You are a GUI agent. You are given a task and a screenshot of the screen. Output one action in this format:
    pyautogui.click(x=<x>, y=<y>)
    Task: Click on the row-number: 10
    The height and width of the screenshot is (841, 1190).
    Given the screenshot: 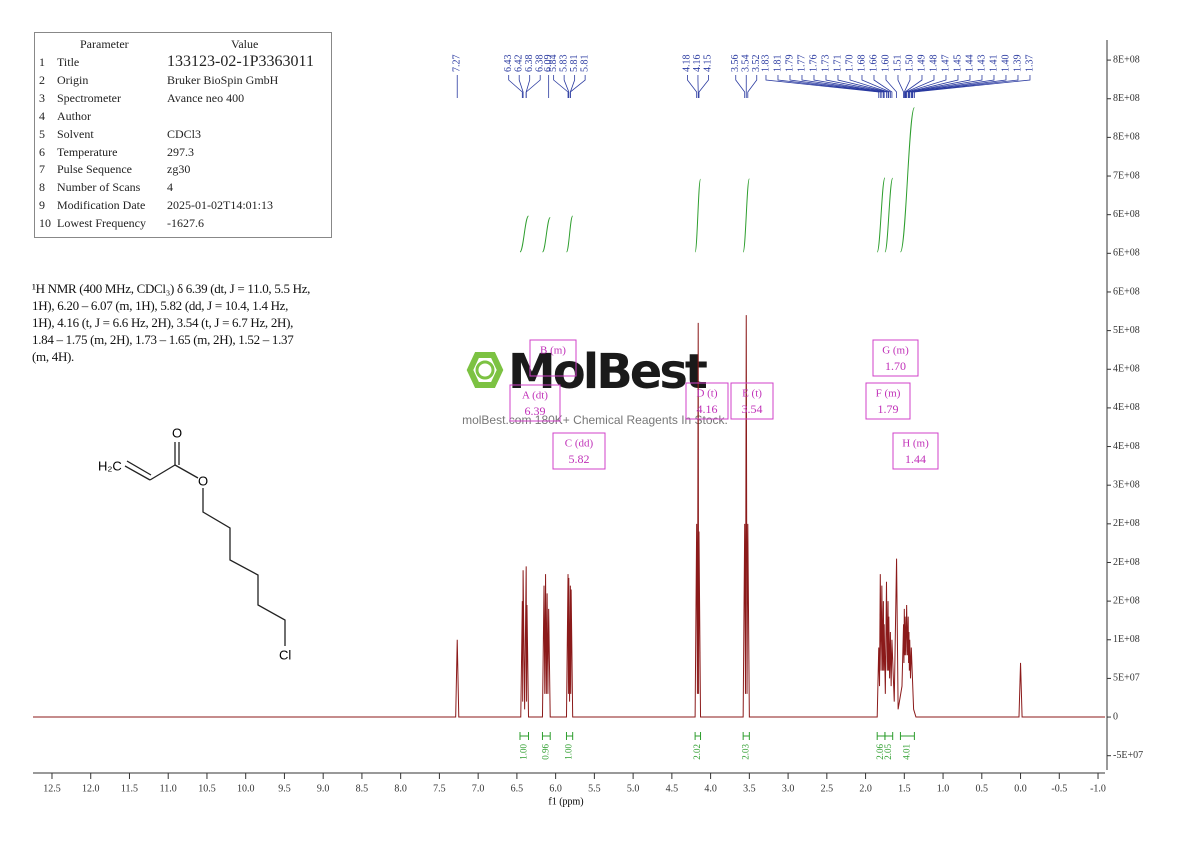 What is the action you would take?
    pyautogui.click(x=45, y=223)
    